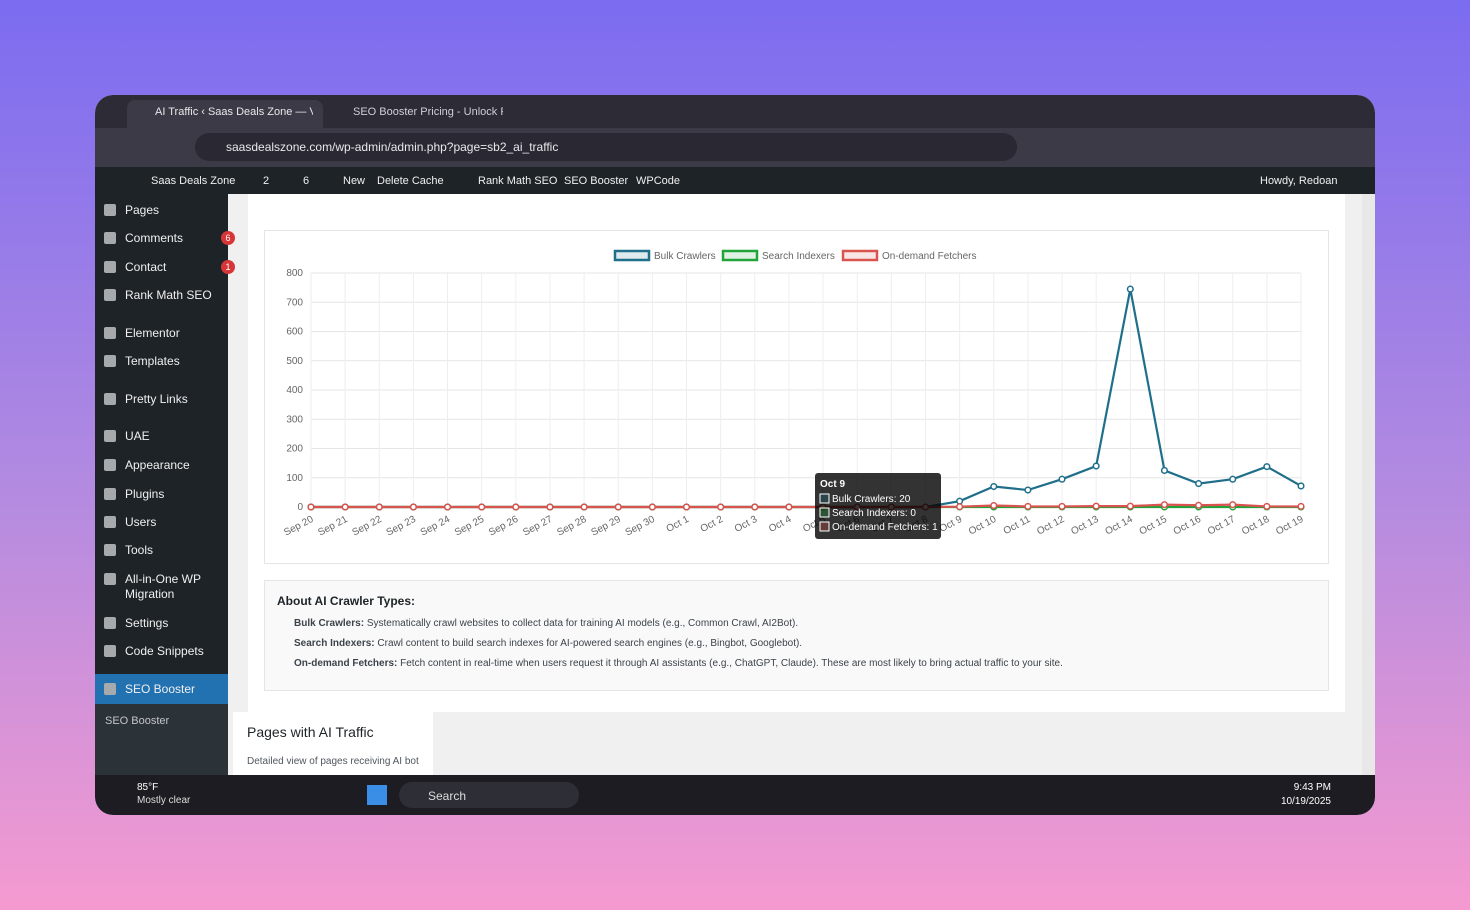  What do you see at coordinates (346, 601) in the screenshot?
I see `about-title: About AI Crawler Types:` at bounding box center [346, 601].